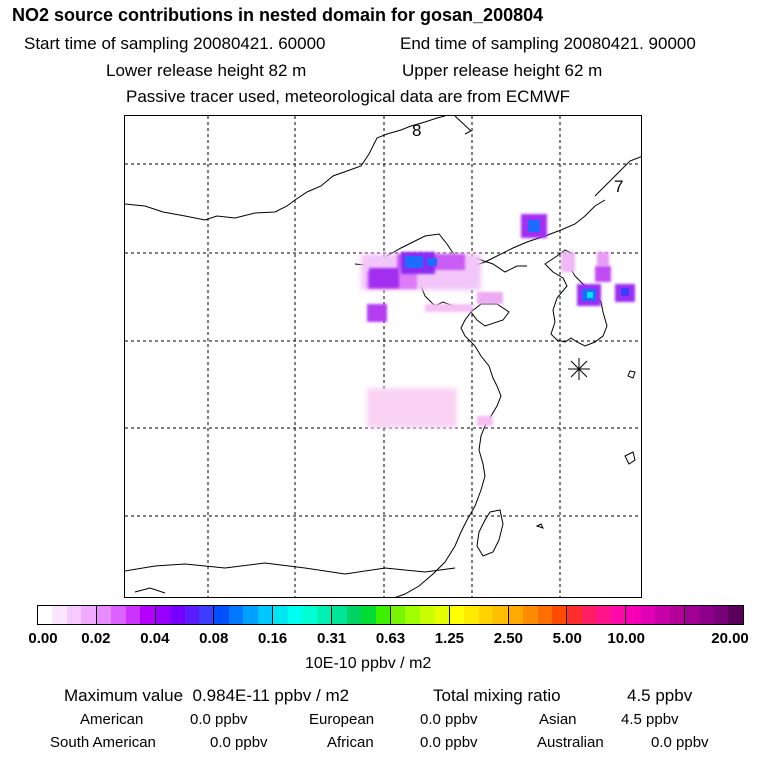  Describe the element at coordinates (558, 719) in the screenshot. I see `source-name: Asian` at that location.